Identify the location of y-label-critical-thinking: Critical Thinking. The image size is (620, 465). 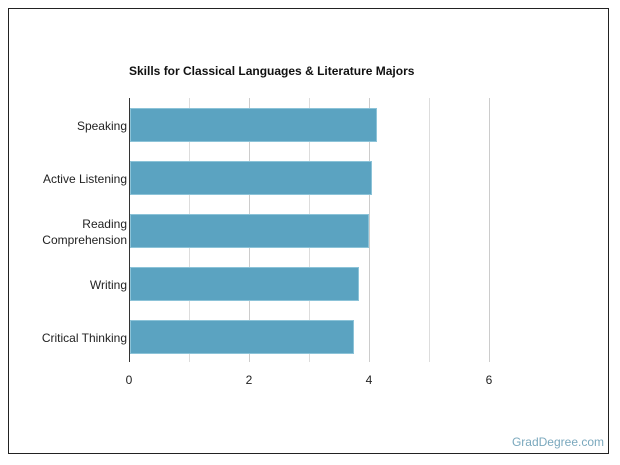
(84, 338).